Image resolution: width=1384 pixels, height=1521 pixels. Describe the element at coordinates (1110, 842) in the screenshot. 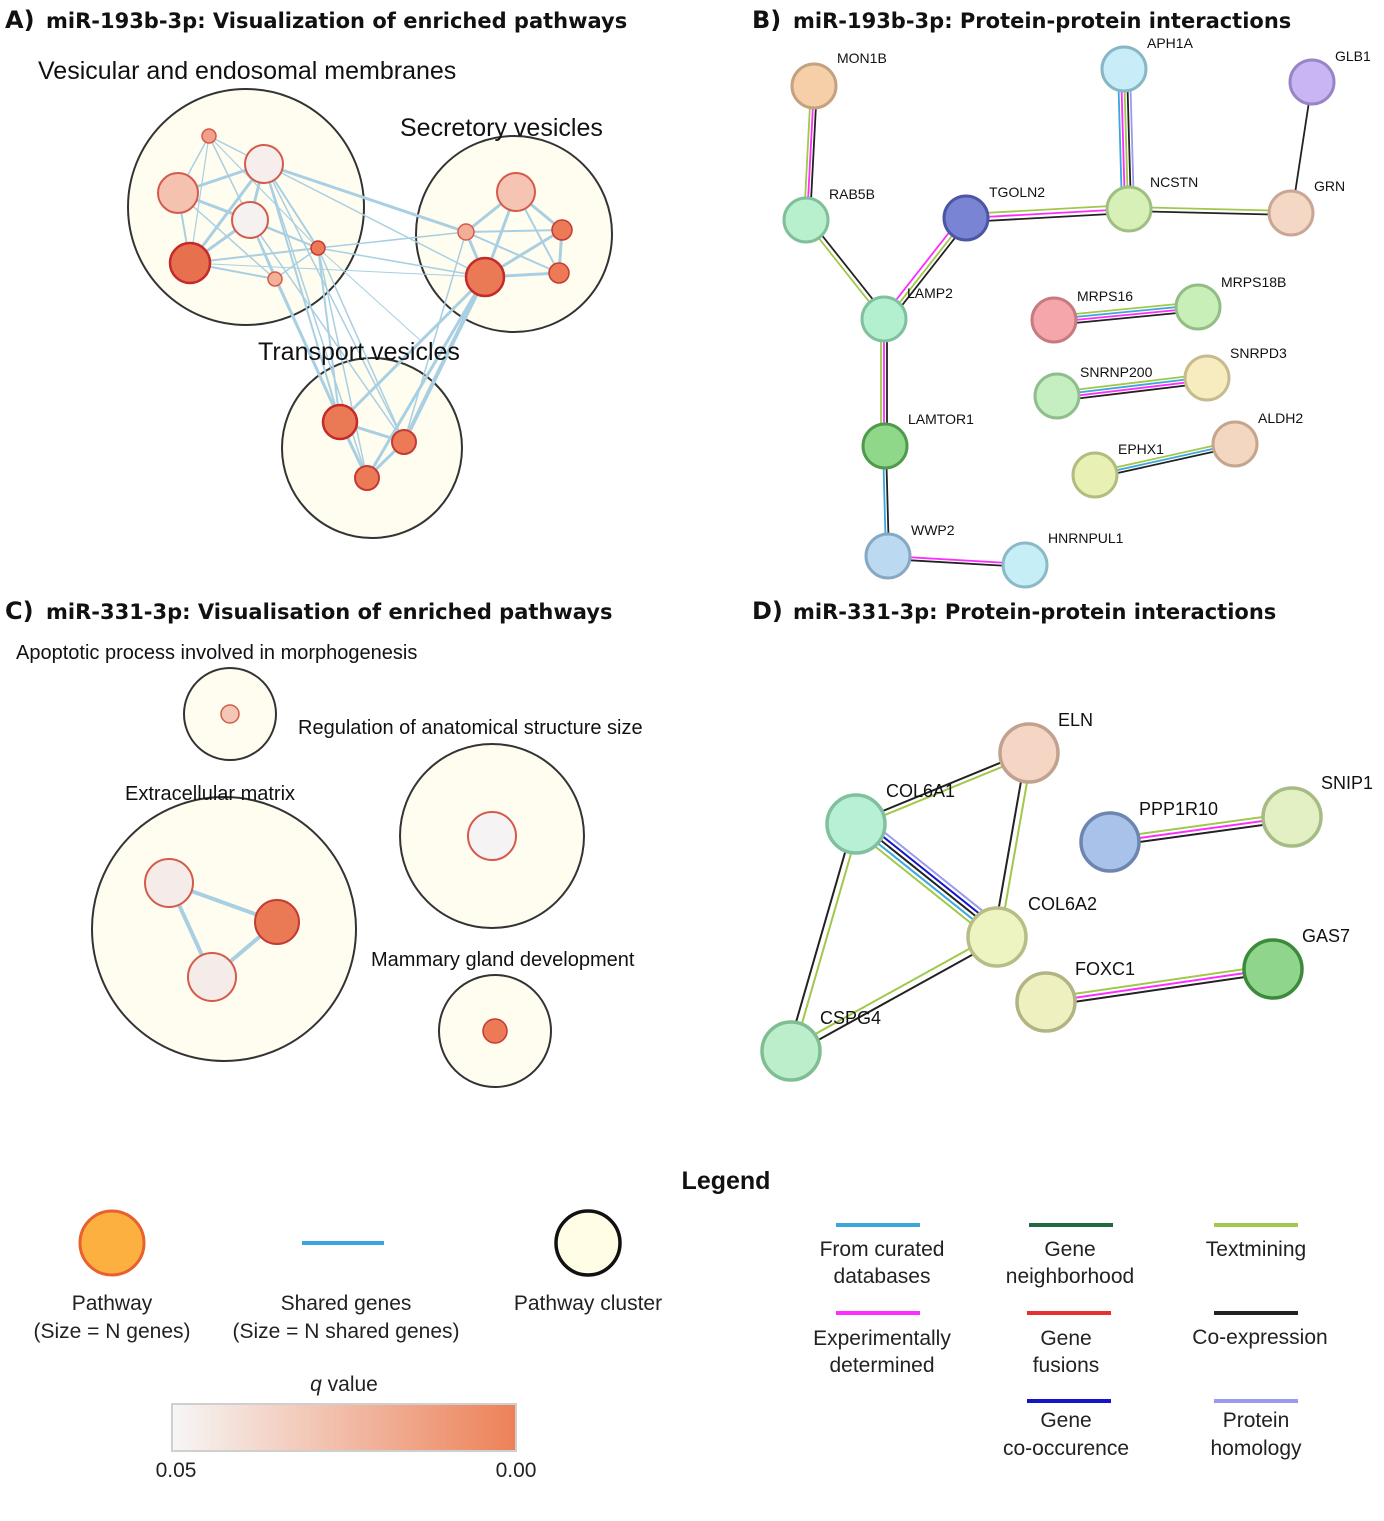

I see `protein-node-ppp1r10` at that location.